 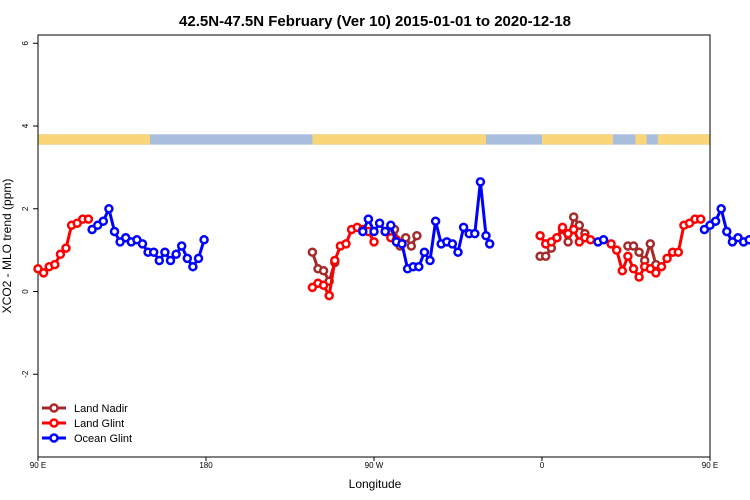 I want to click on y-tick-label: 4, so click(x=25, y=125).